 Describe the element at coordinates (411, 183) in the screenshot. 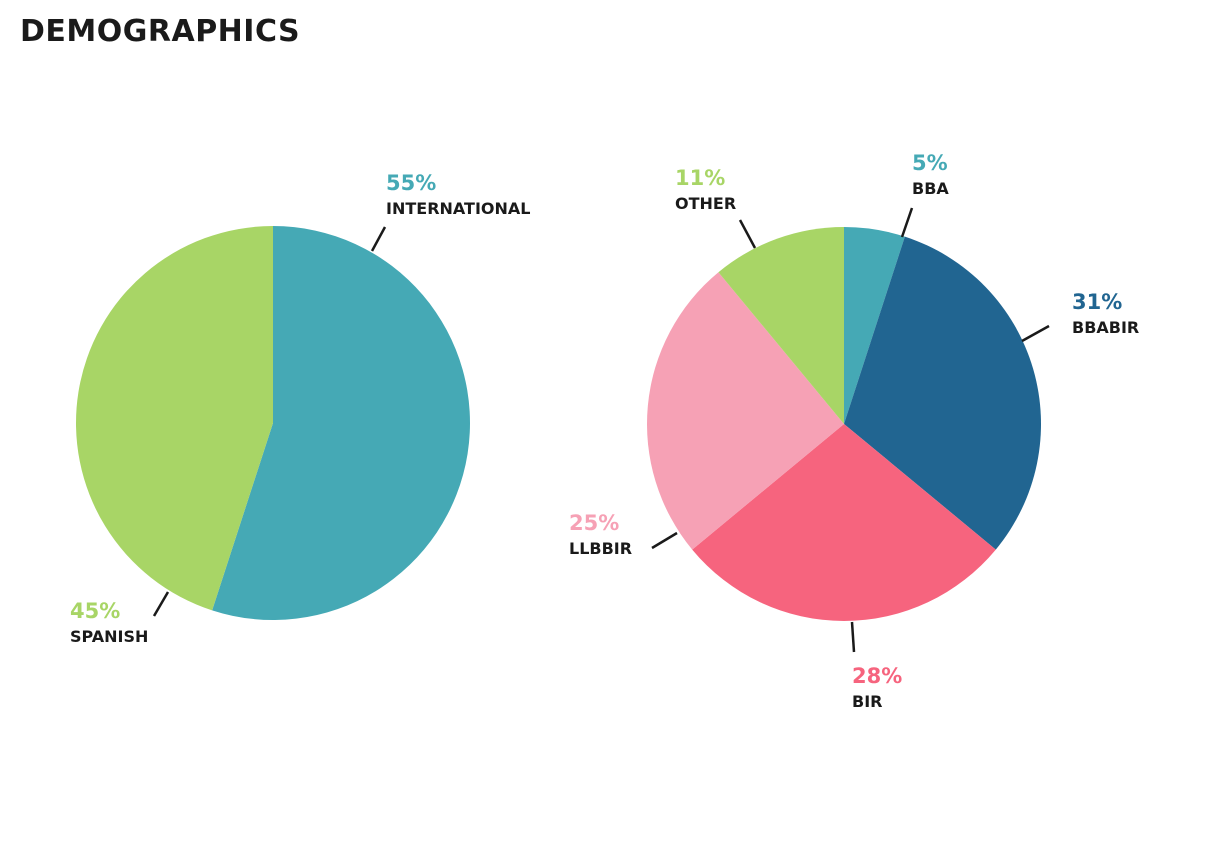

I see `slice-percent-international: 55%` at that location.